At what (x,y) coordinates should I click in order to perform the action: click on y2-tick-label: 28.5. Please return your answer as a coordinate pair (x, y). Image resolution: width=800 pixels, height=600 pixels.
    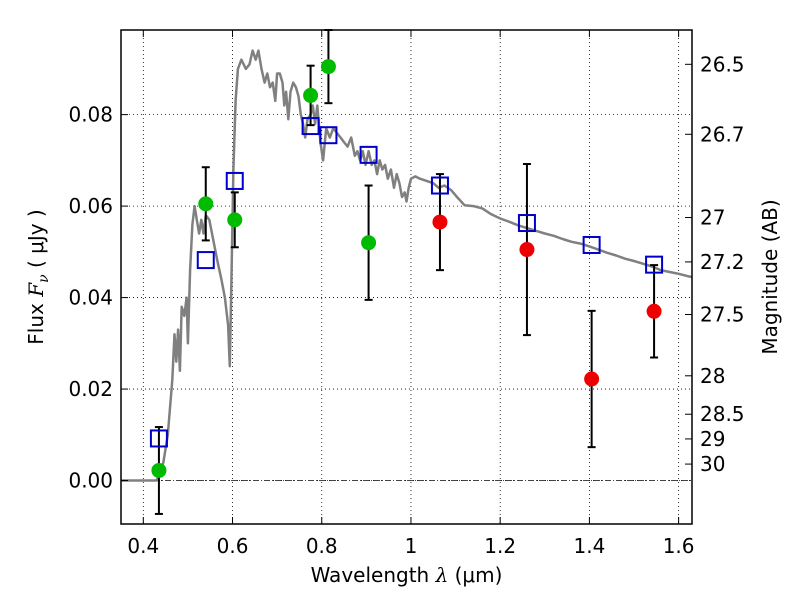
    Looking at the image, I should click on (722, 414).